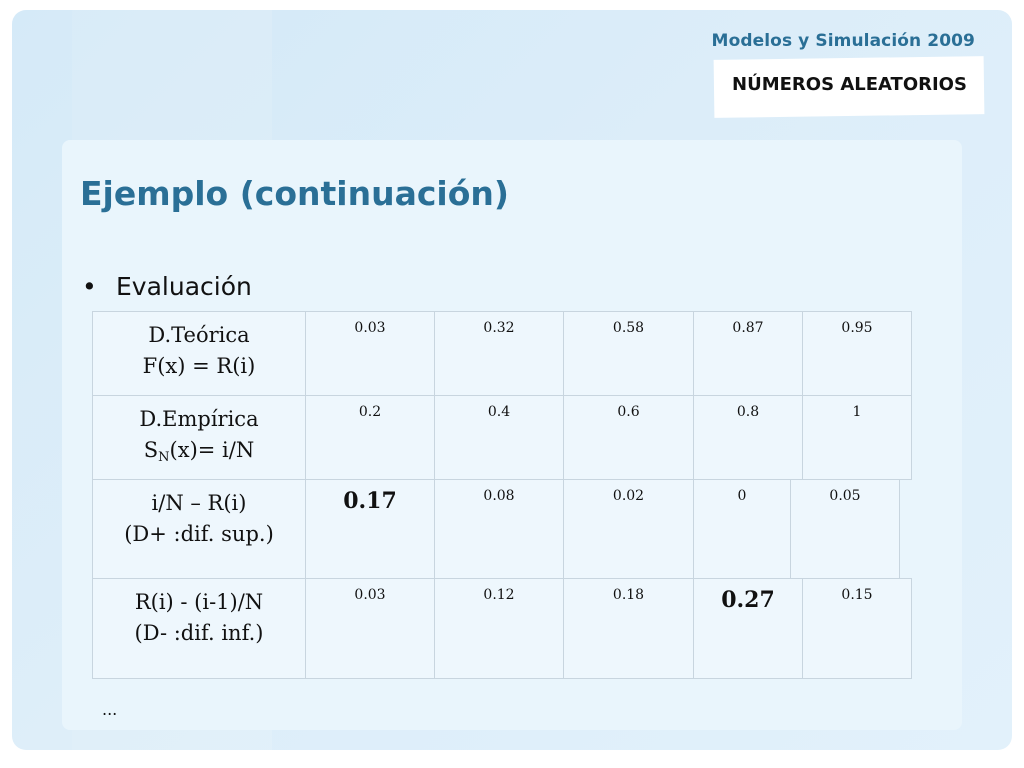 The image size is (1024, 768). What do you see at coordinates (199, 633) in the screenshot?
I see `label-line: (D- :dif. inf.)` at bounding box center [199, 633].